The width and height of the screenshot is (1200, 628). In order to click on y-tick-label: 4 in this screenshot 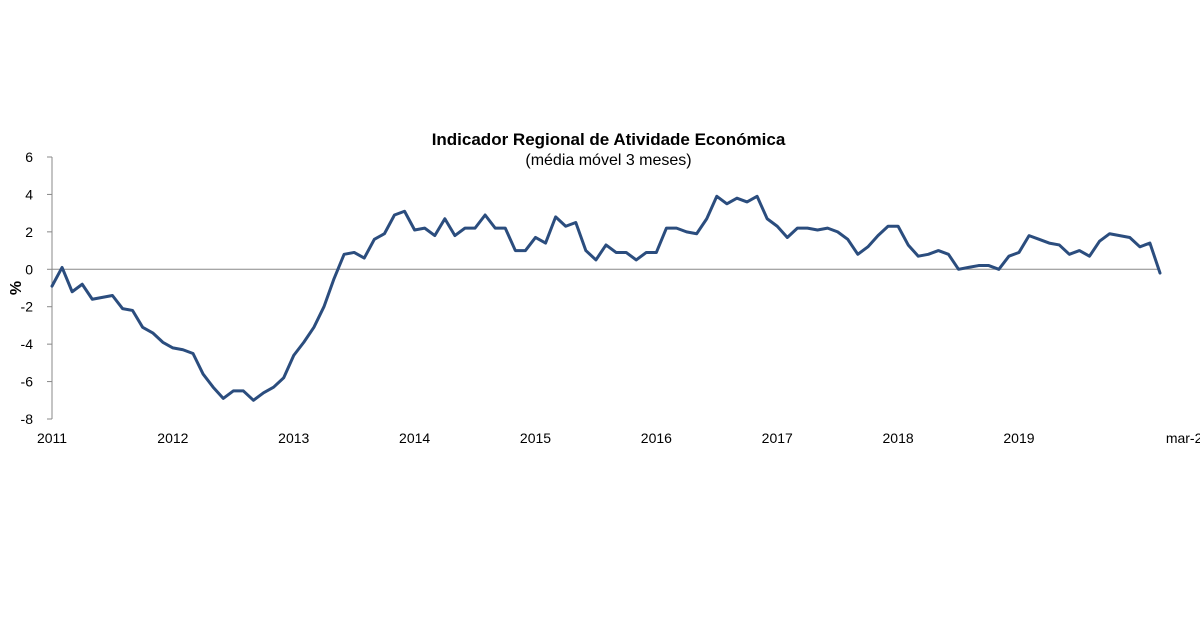, I will do `click(29, 194)`.